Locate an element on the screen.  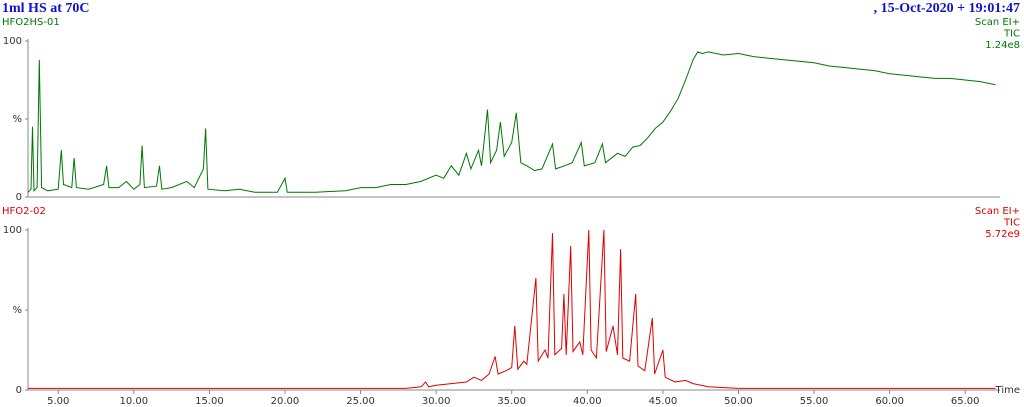
x-axis-label: Time is located at coordinates (1007, 390).